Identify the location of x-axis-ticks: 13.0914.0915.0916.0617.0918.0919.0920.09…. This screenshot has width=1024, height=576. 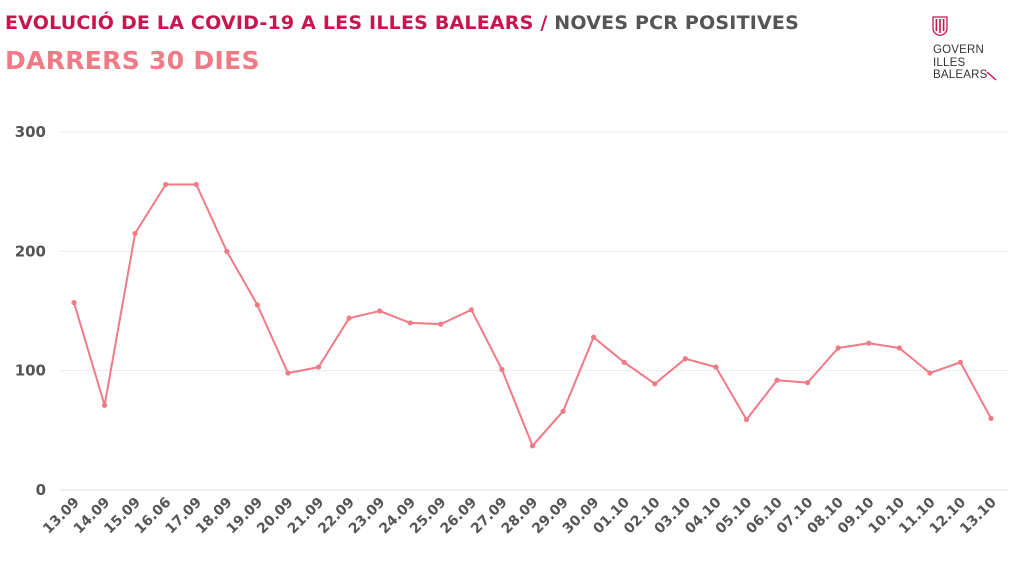
(520, 515).